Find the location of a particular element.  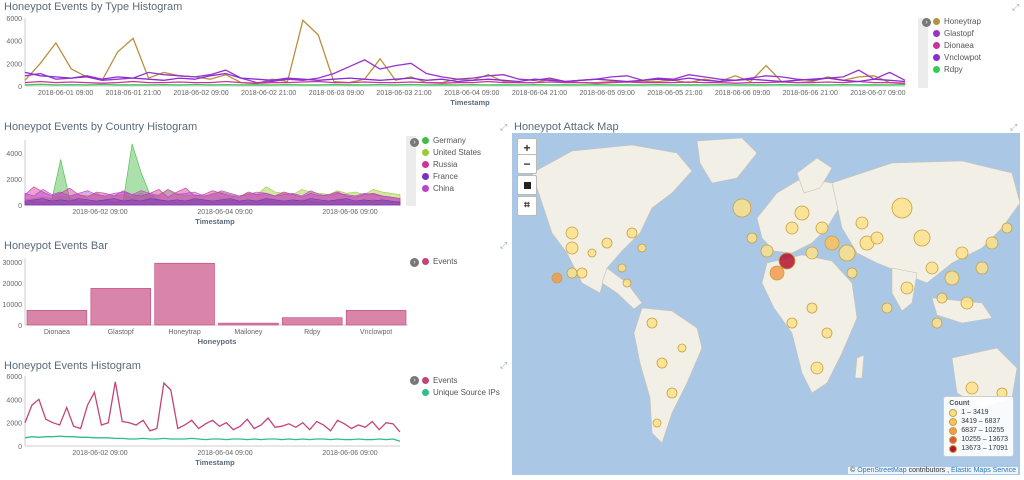

bar-rdpy is located at coordinates (312, 321).